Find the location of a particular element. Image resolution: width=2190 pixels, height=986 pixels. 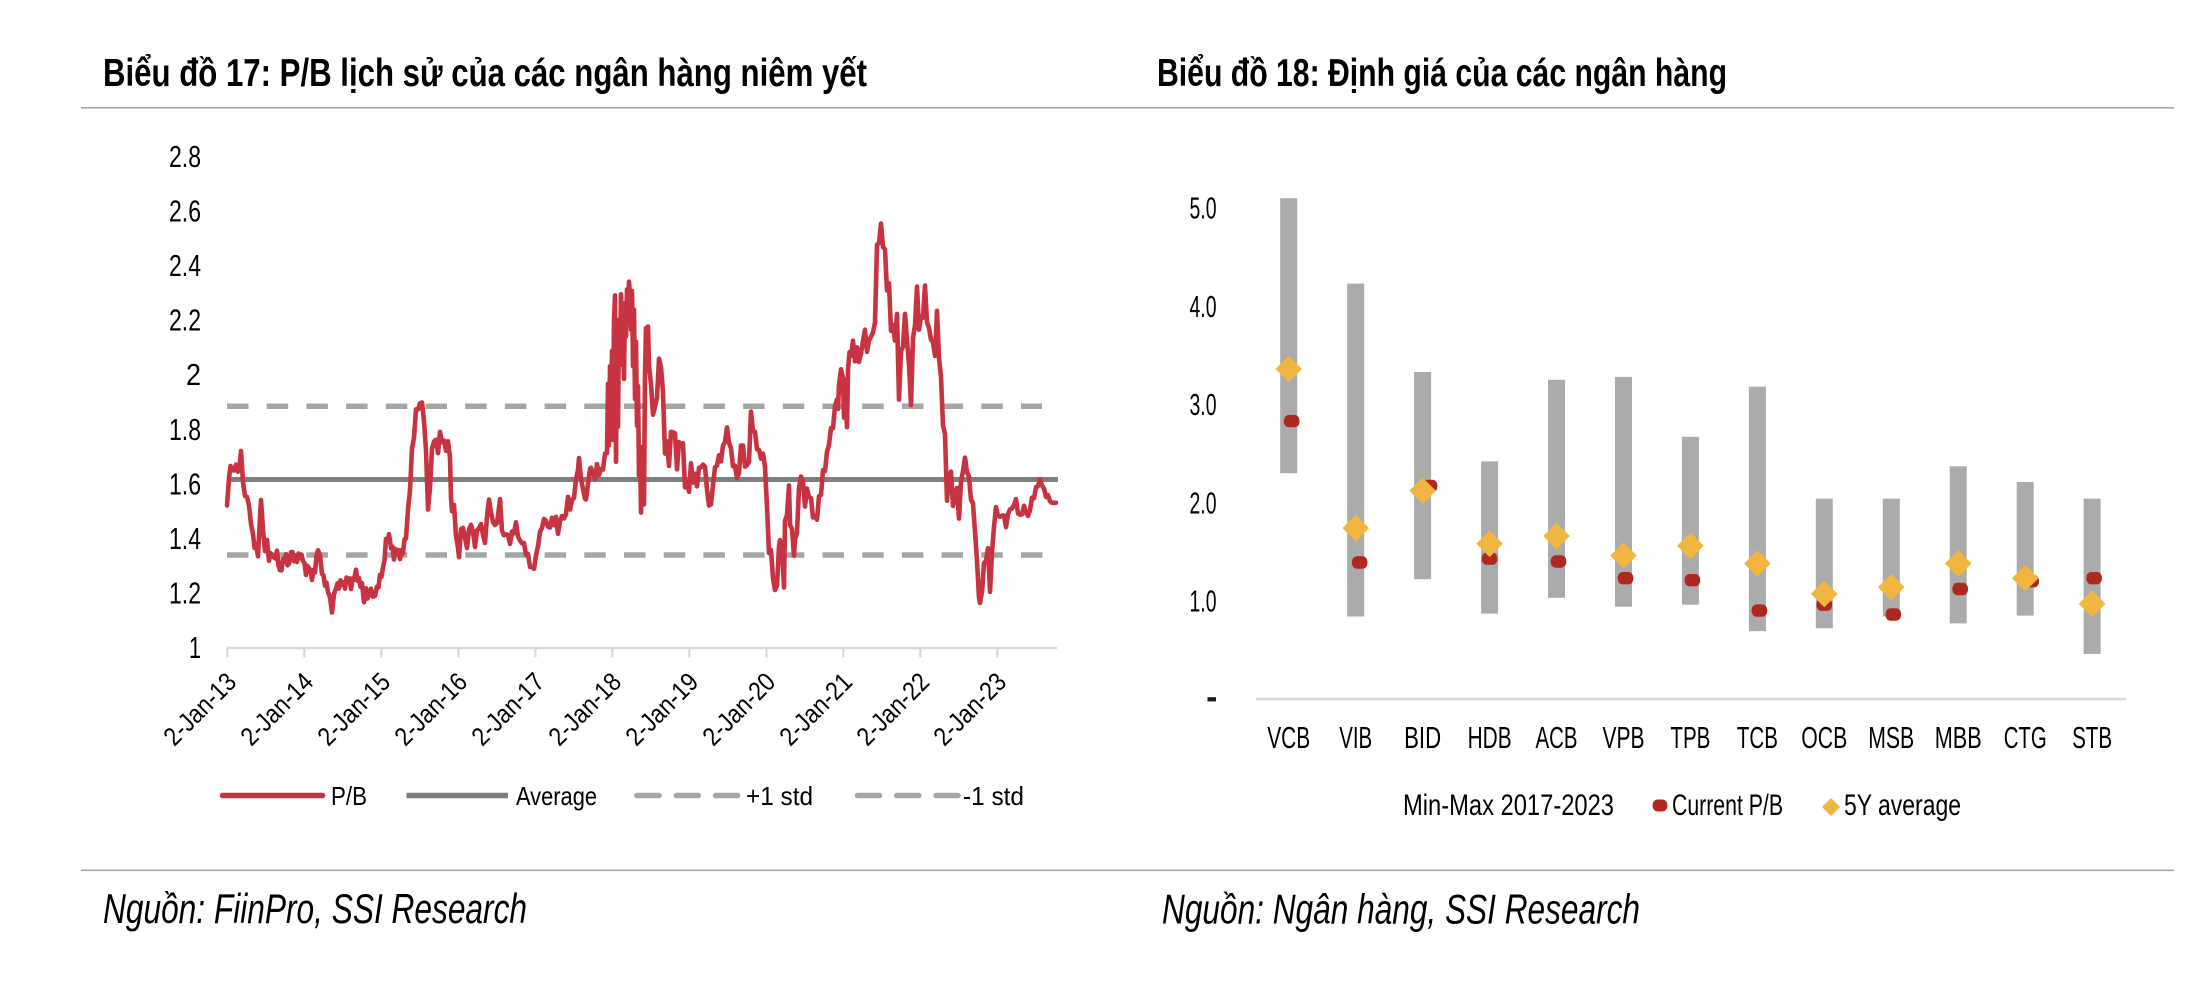

svg-text: HDB is located at coordinates (1490, 738).